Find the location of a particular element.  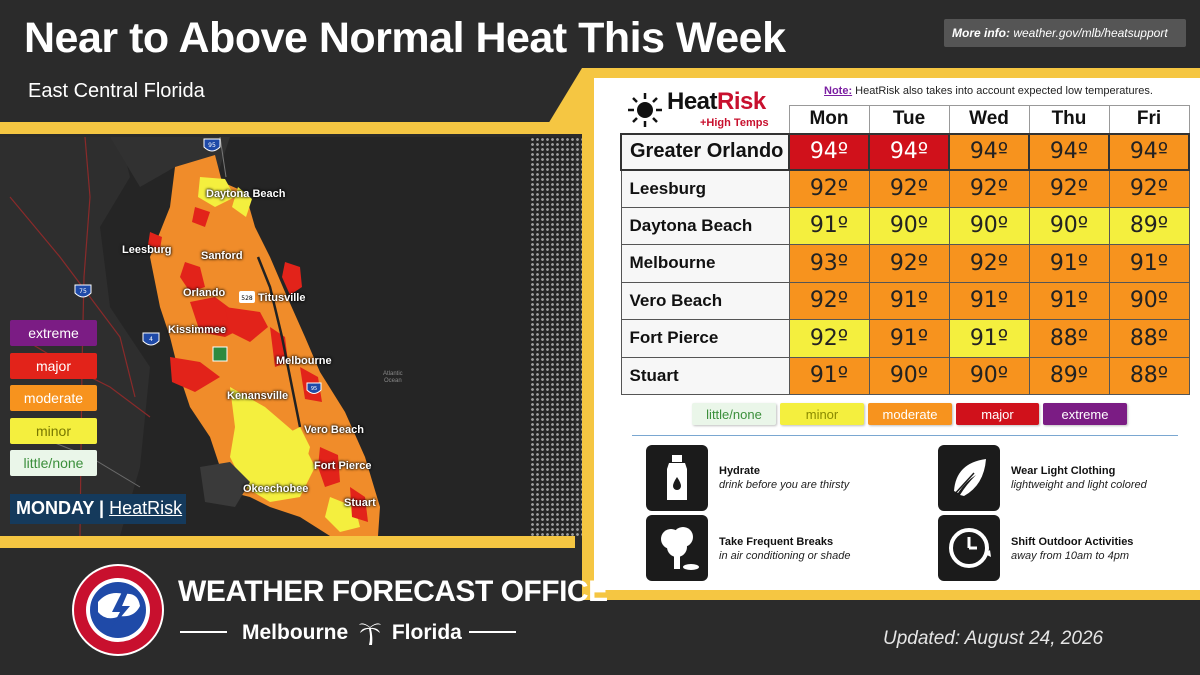

shade-tree-icon is located at coordinates (677, 548).